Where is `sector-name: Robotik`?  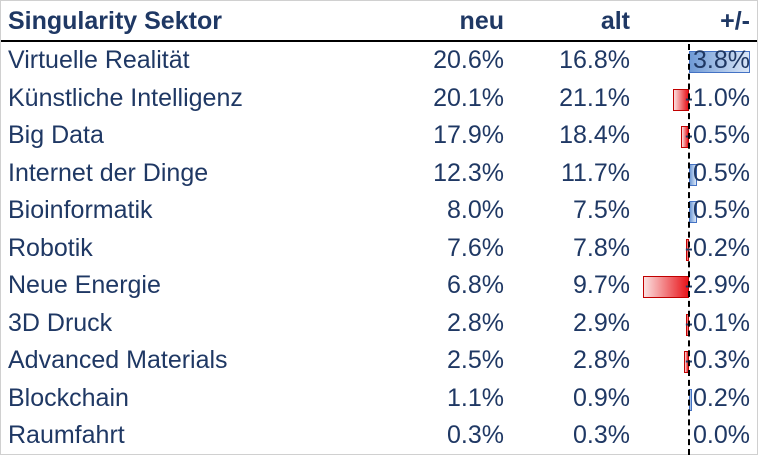
sector-name: Robotik is located at coordinates (50, 247).